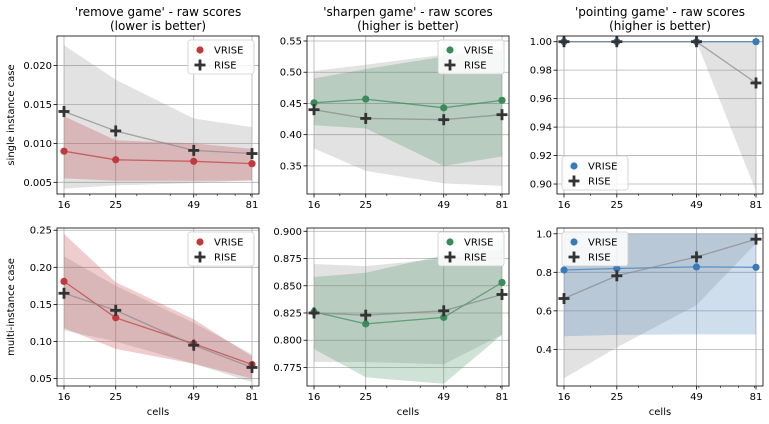 This screenshot has width=769, height=424. I want to click on y-tick-label: 0.010, so click(37, 144).